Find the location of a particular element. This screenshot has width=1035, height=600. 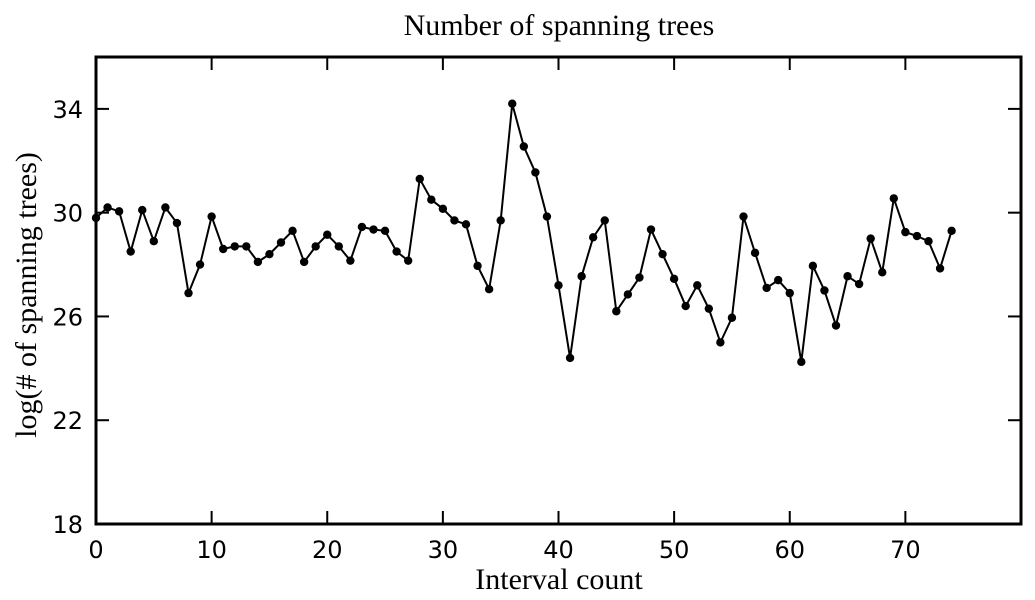

chart-title: Number of spanning trees is located at coordinates (559, 25).